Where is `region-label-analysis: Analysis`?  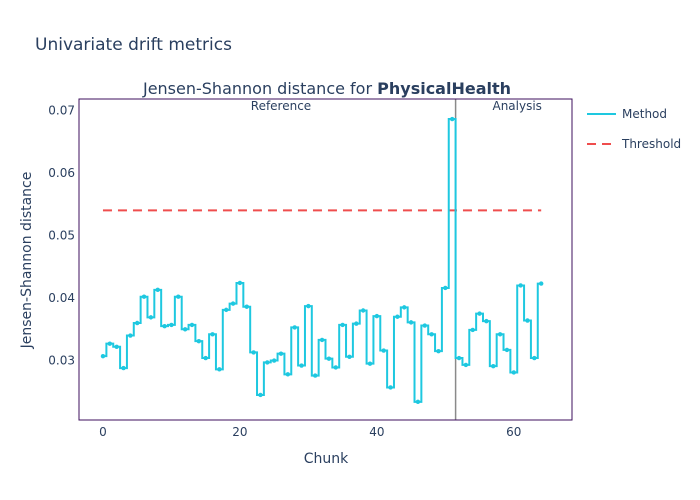
region-label-analysis: Analysis is located at coordinates (516, 106).